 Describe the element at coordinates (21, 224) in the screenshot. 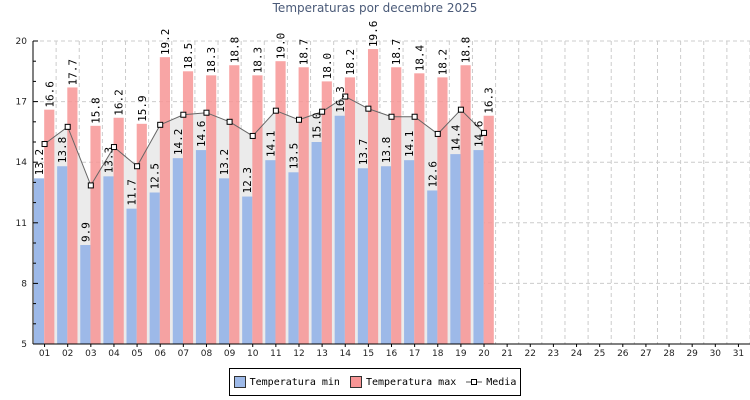

I see `y-tick-label: 11` at that location.